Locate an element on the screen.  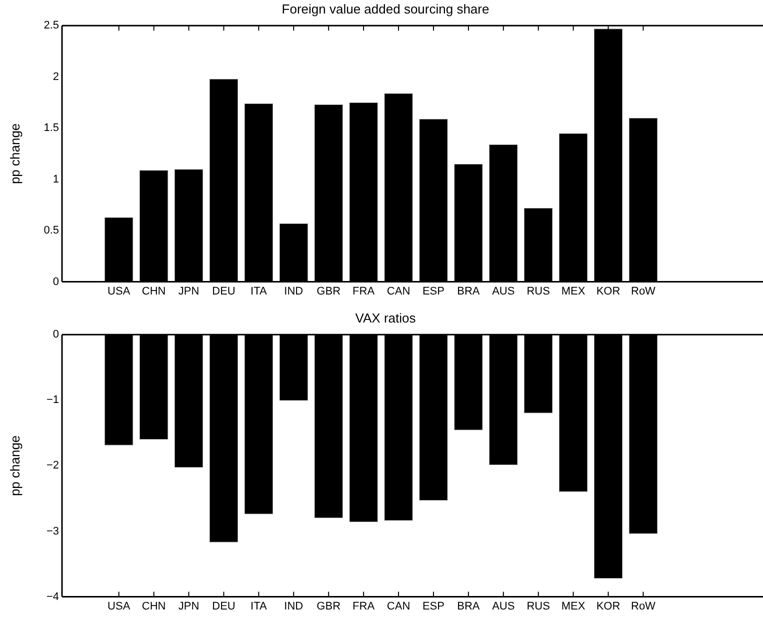
y-tick-label: 1.5 is located at coordinates (51, 128).